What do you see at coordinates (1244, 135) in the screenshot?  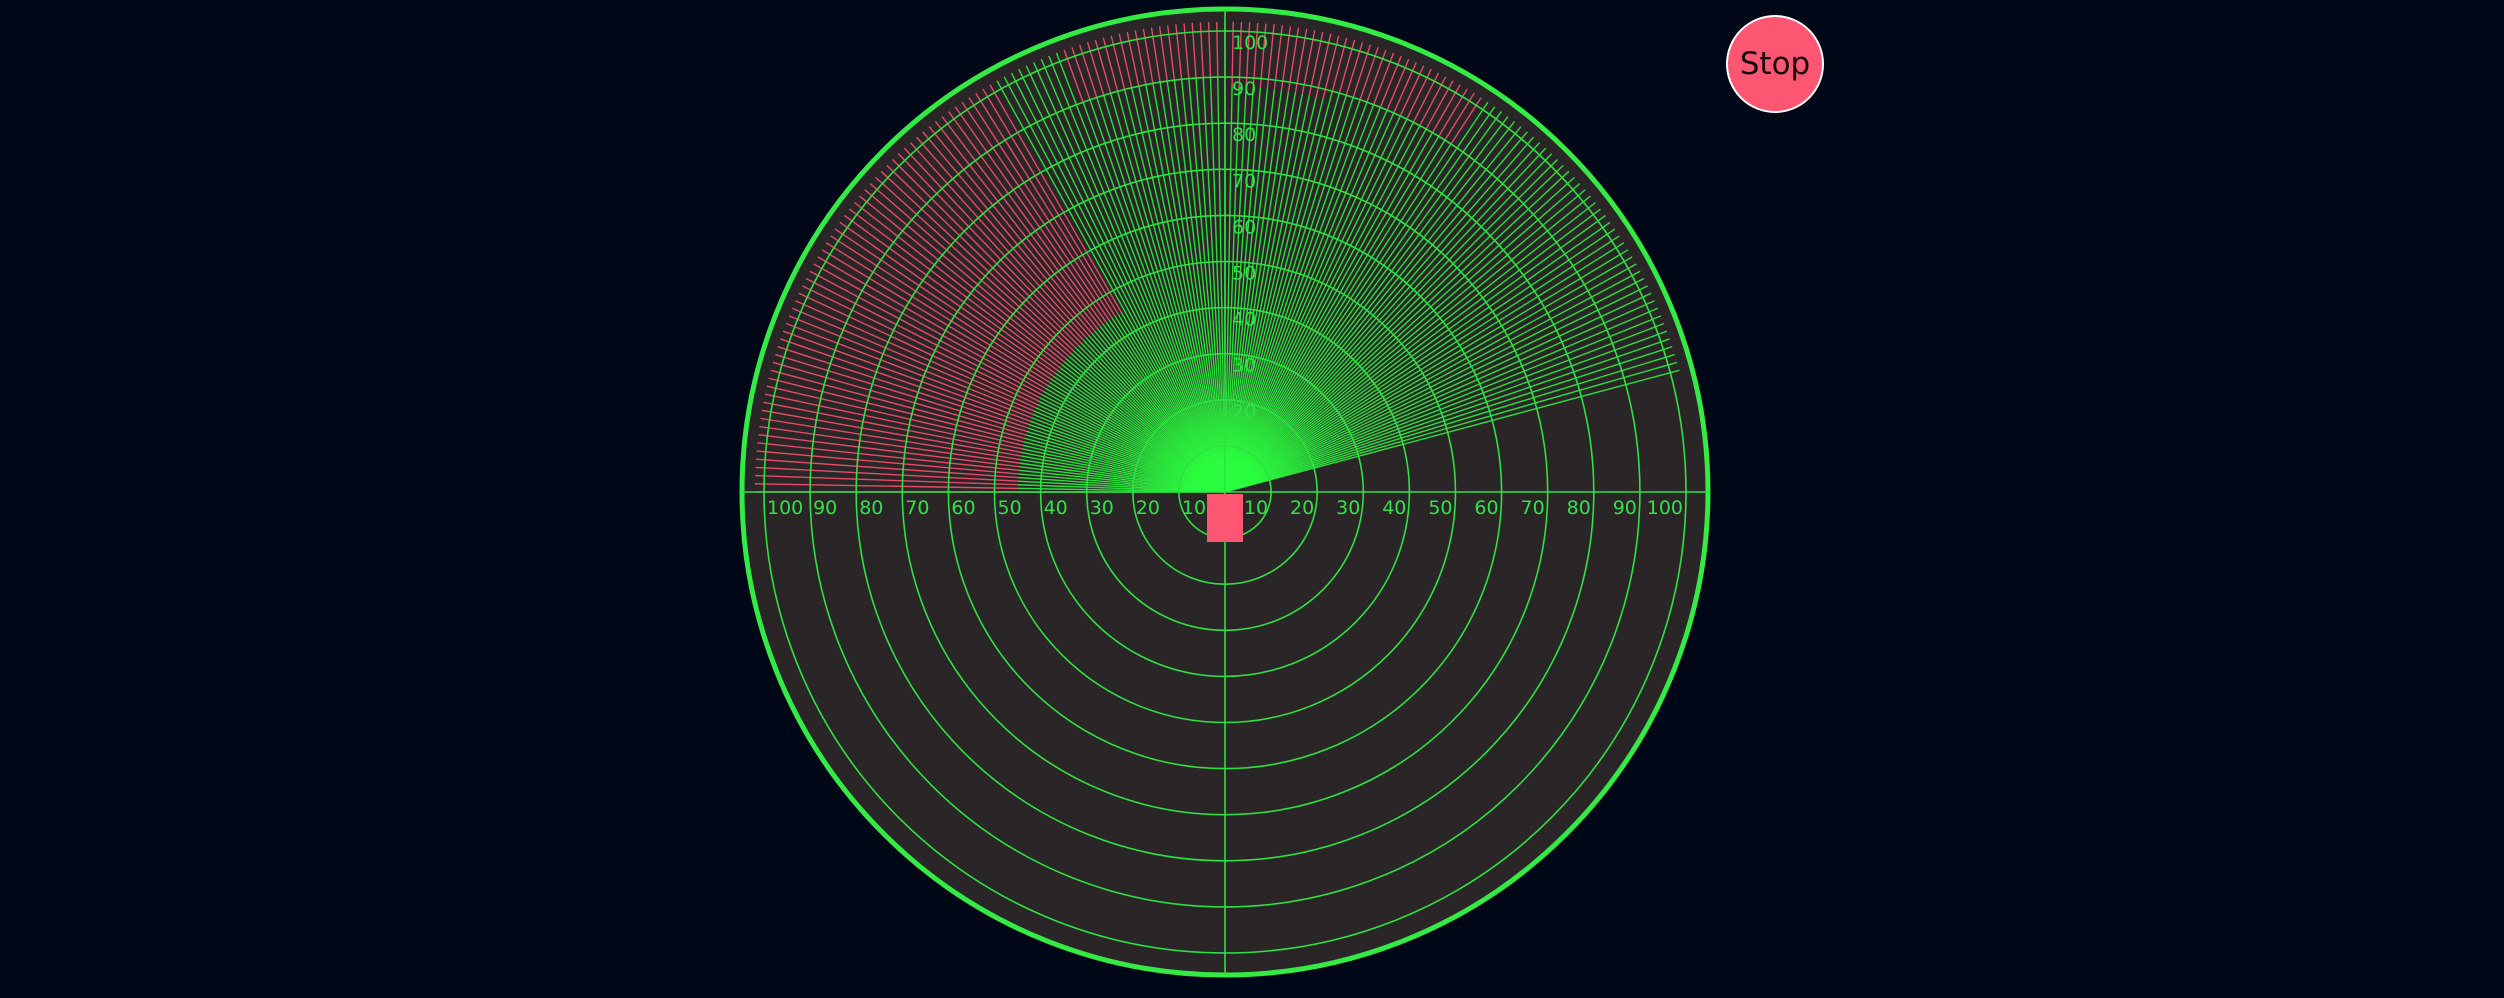 I see `axis-tick-label-vertical: 80` at bounding box center [1244, 135].